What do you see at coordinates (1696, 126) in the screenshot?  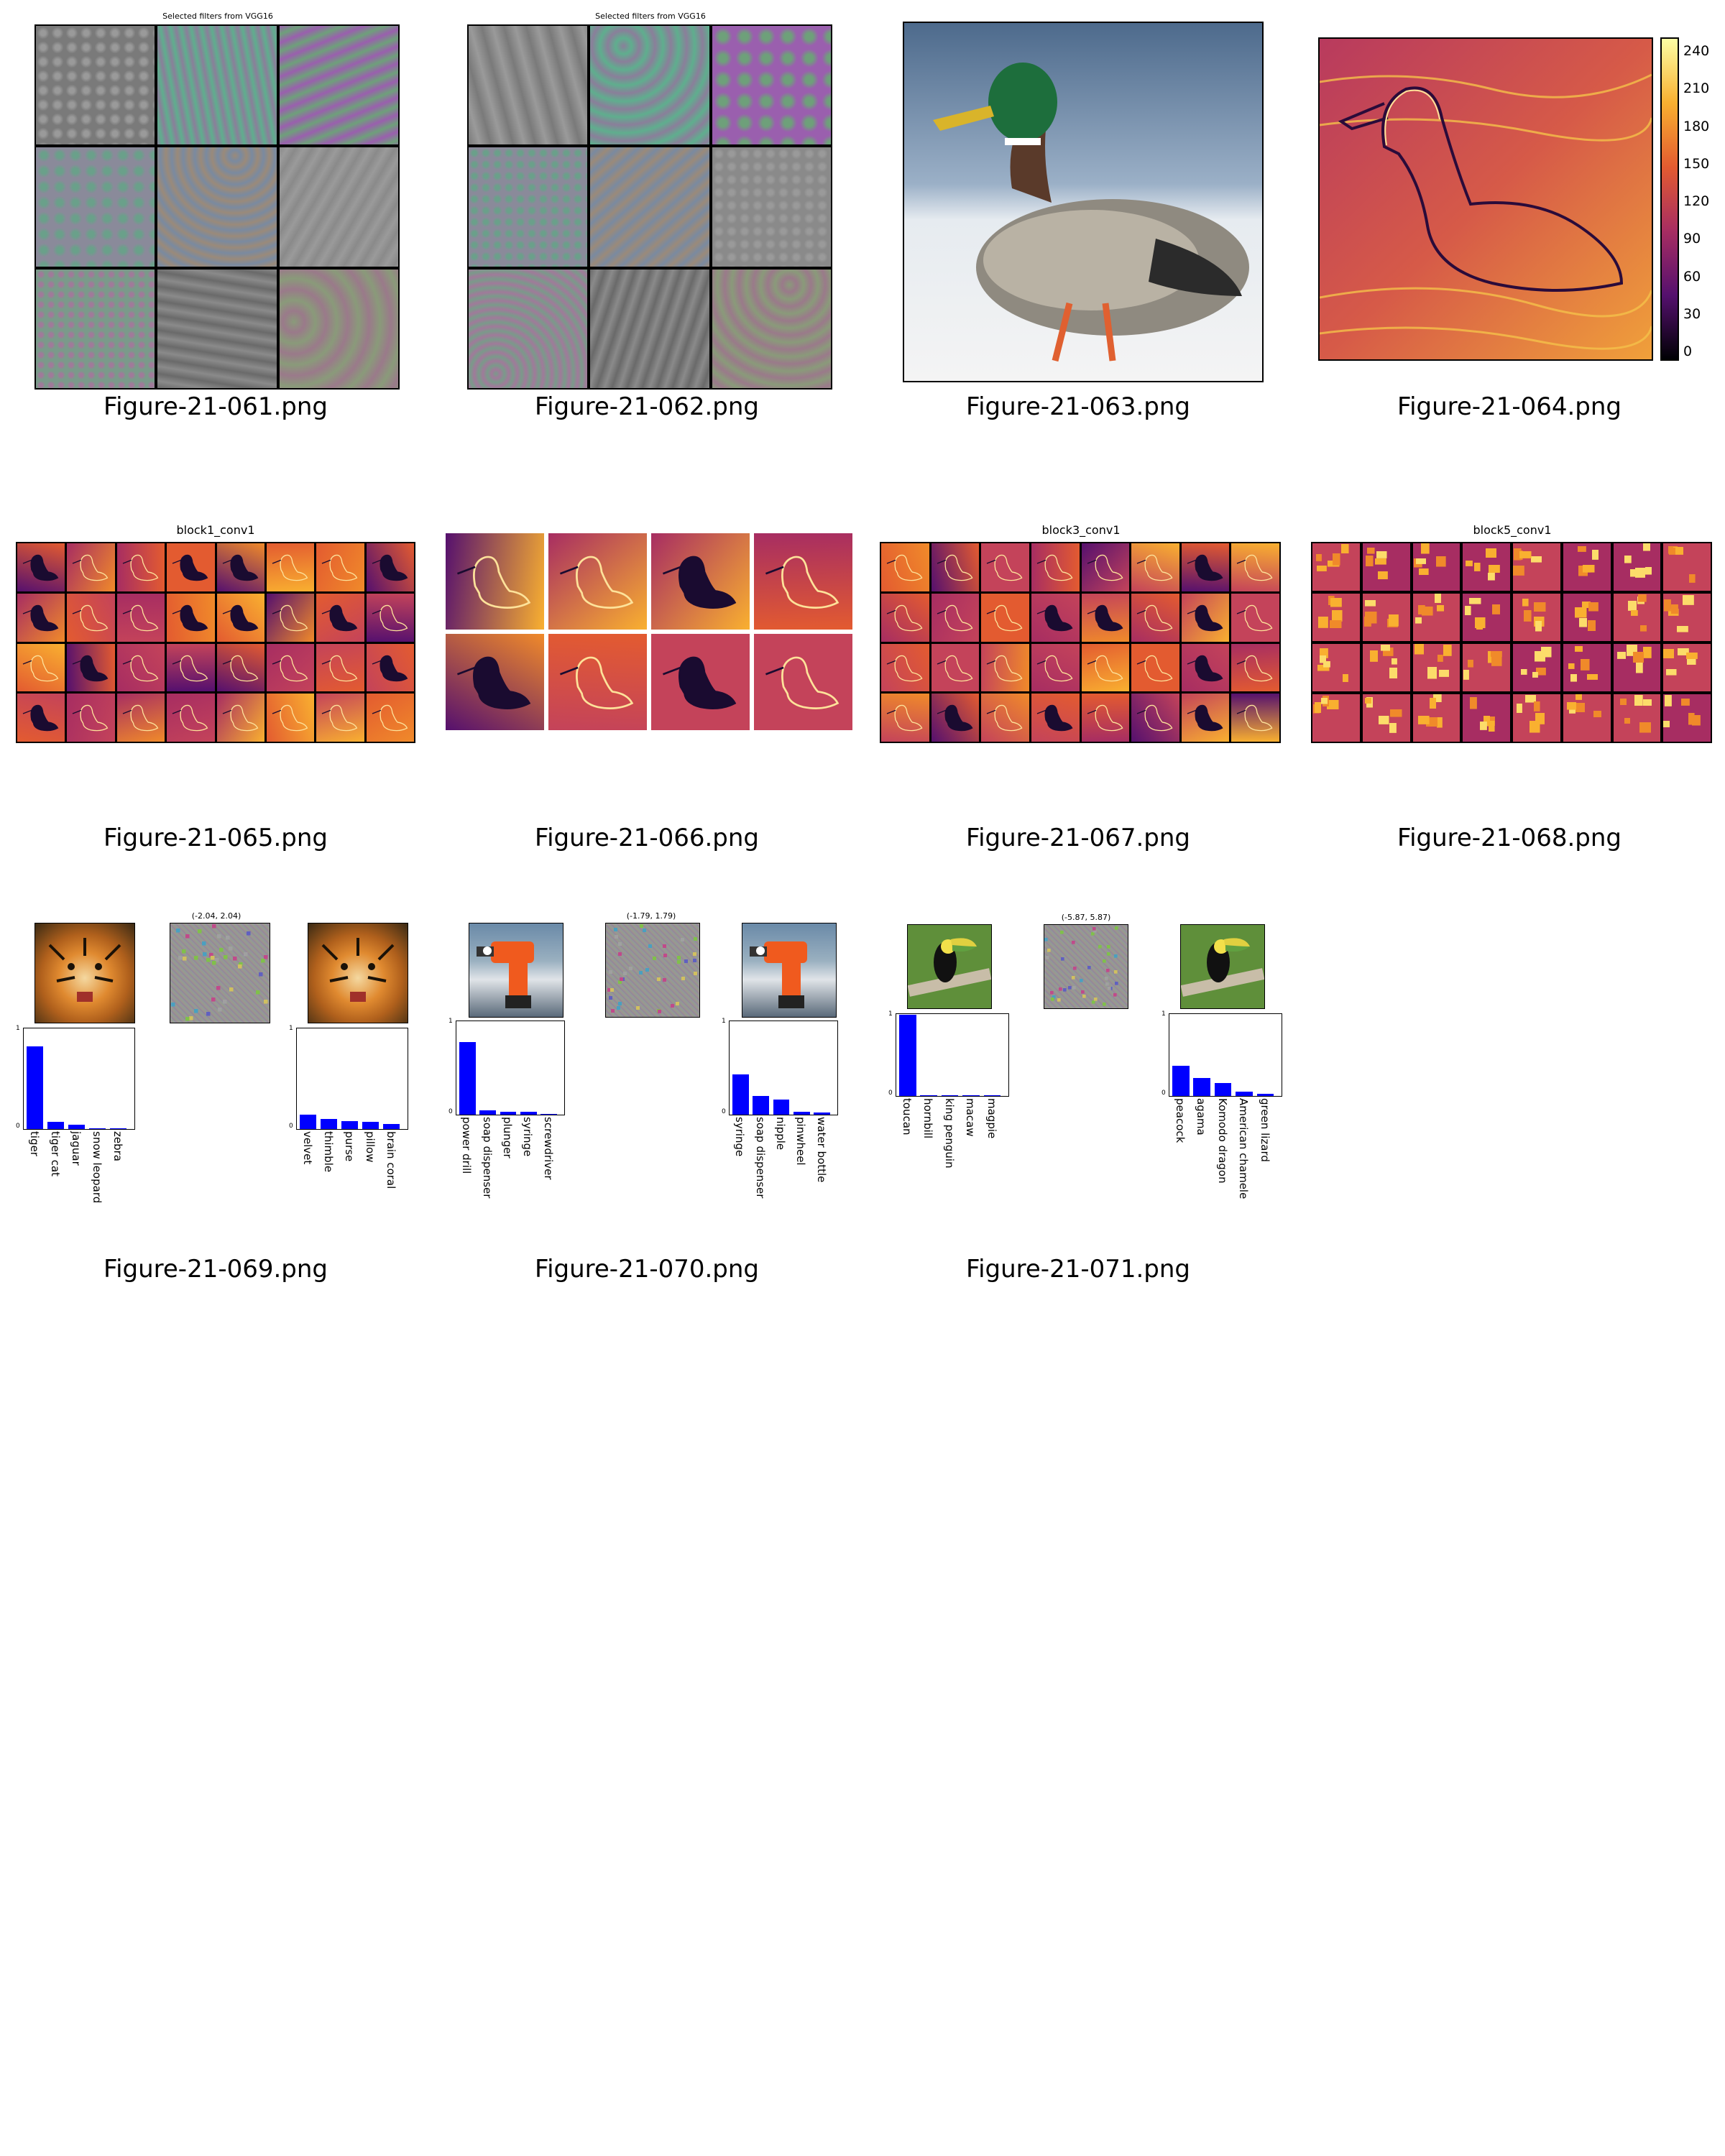 I see `colorbar-tick-label: 180` at bounding box center [1696, 126].